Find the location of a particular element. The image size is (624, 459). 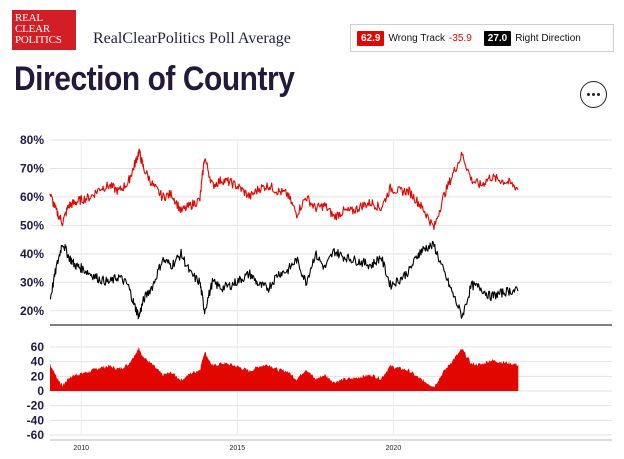

logo-line: REAL is located at coordinates (29, 18).